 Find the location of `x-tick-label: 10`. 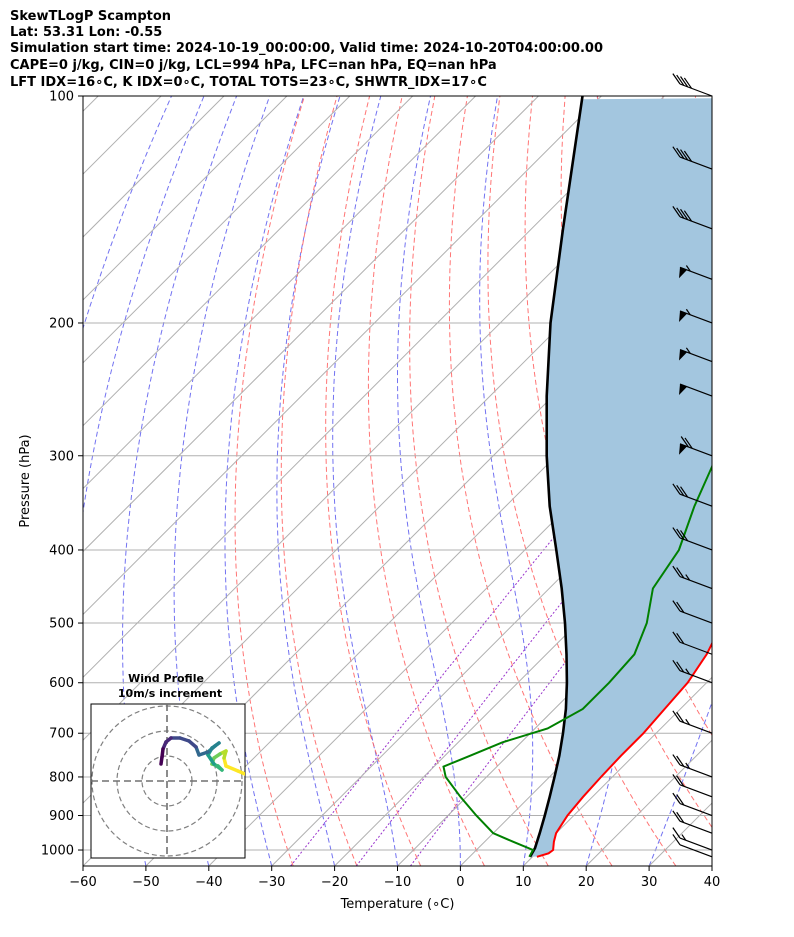

x-tick-label: 10 is located at coordinates (523, 882).